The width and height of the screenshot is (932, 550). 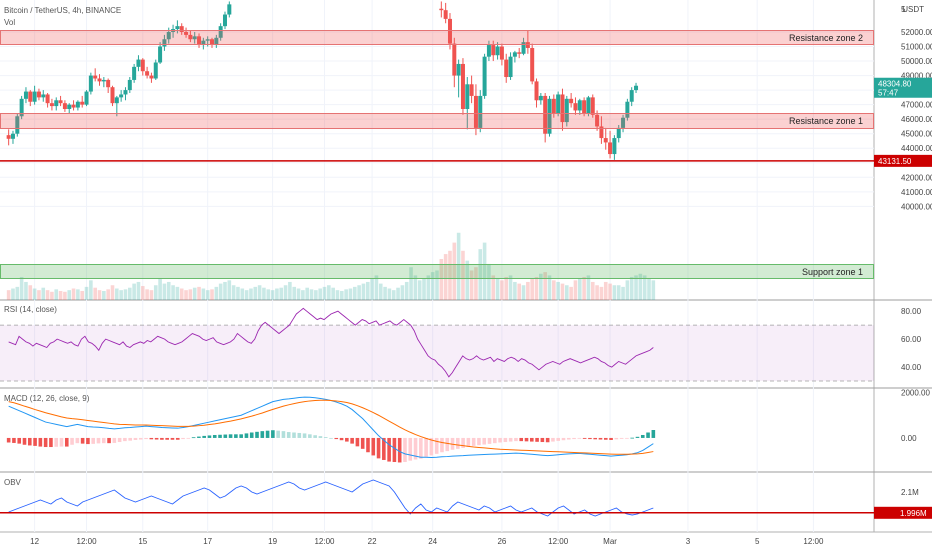 I want to click on x-tick-label: 12:00, so click(x=324, y=541).